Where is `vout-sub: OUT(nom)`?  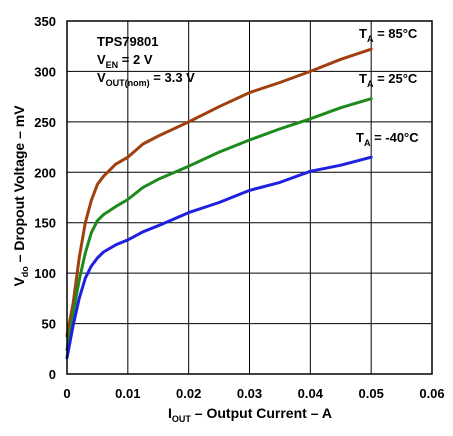
vout-sub: OUT(nom) is located at coordinates (128, 83).